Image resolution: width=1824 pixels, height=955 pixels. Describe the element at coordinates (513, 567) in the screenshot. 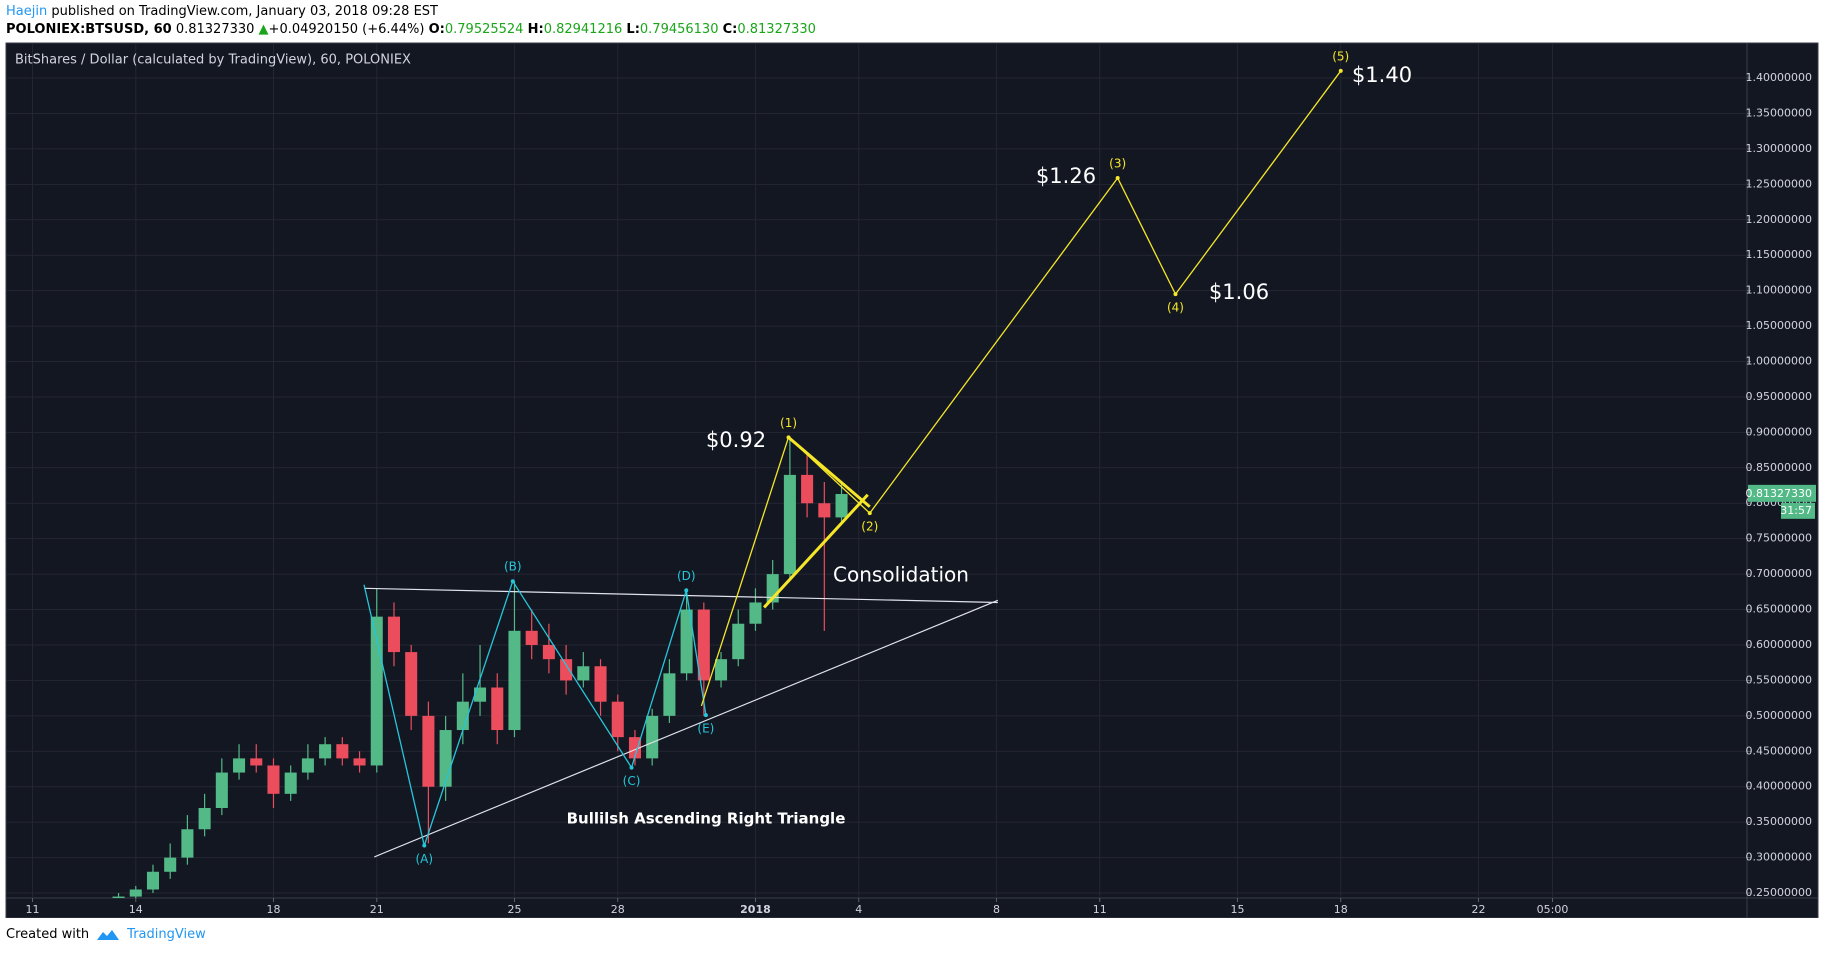

I see `wave-label: (B)` at that location.